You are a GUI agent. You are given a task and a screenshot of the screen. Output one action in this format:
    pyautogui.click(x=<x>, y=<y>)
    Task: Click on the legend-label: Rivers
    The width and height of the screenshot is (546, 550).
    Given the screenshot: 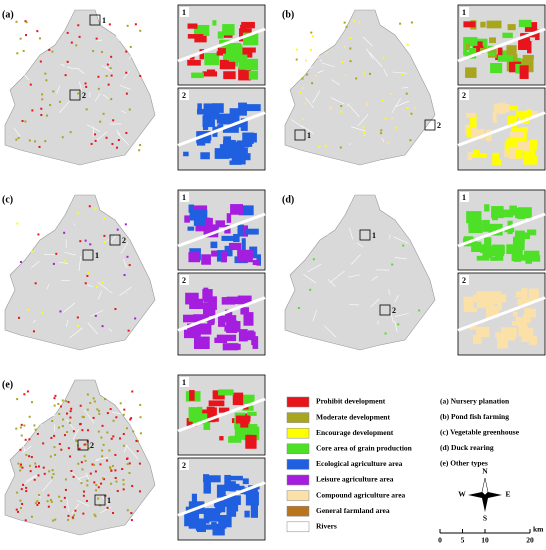 What is the action you would take?
    pyautogui.click(x=326, y=526)
    